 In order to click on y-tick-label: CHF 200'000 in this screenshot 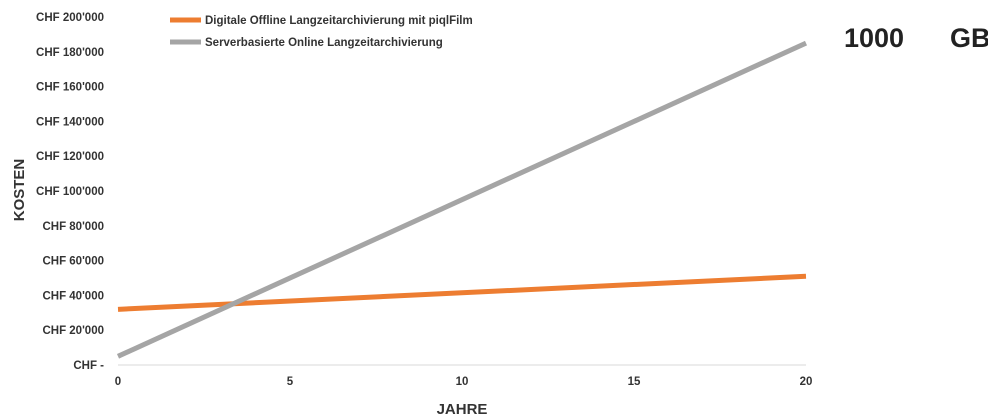, I will do `click(70, 18)`.